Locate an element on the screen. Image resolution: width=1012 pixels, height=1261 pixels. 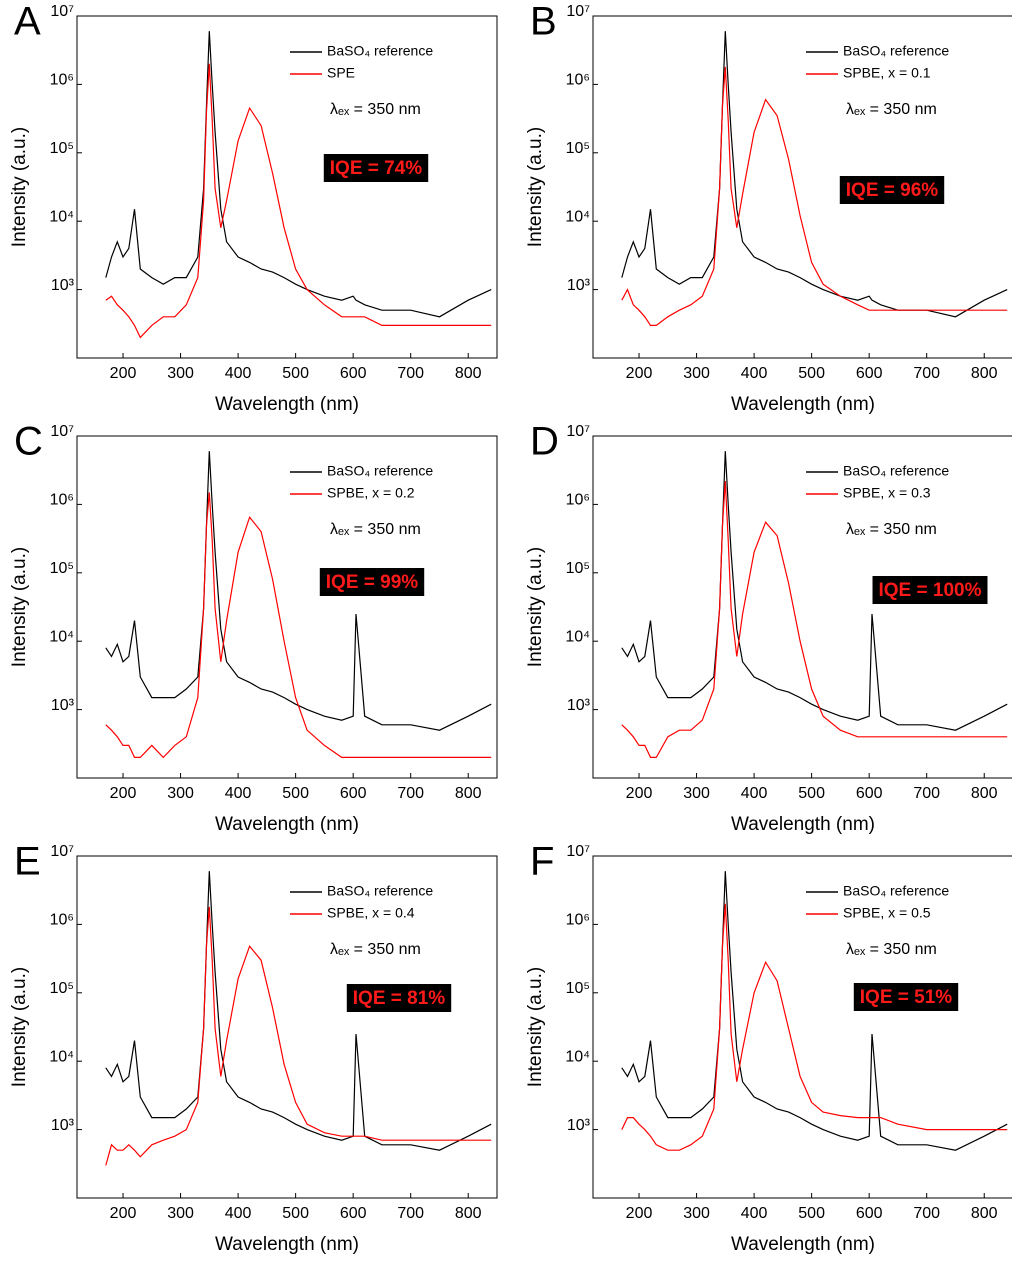
iqe-label: IQE = 99% is located at coordinates (372, 582).